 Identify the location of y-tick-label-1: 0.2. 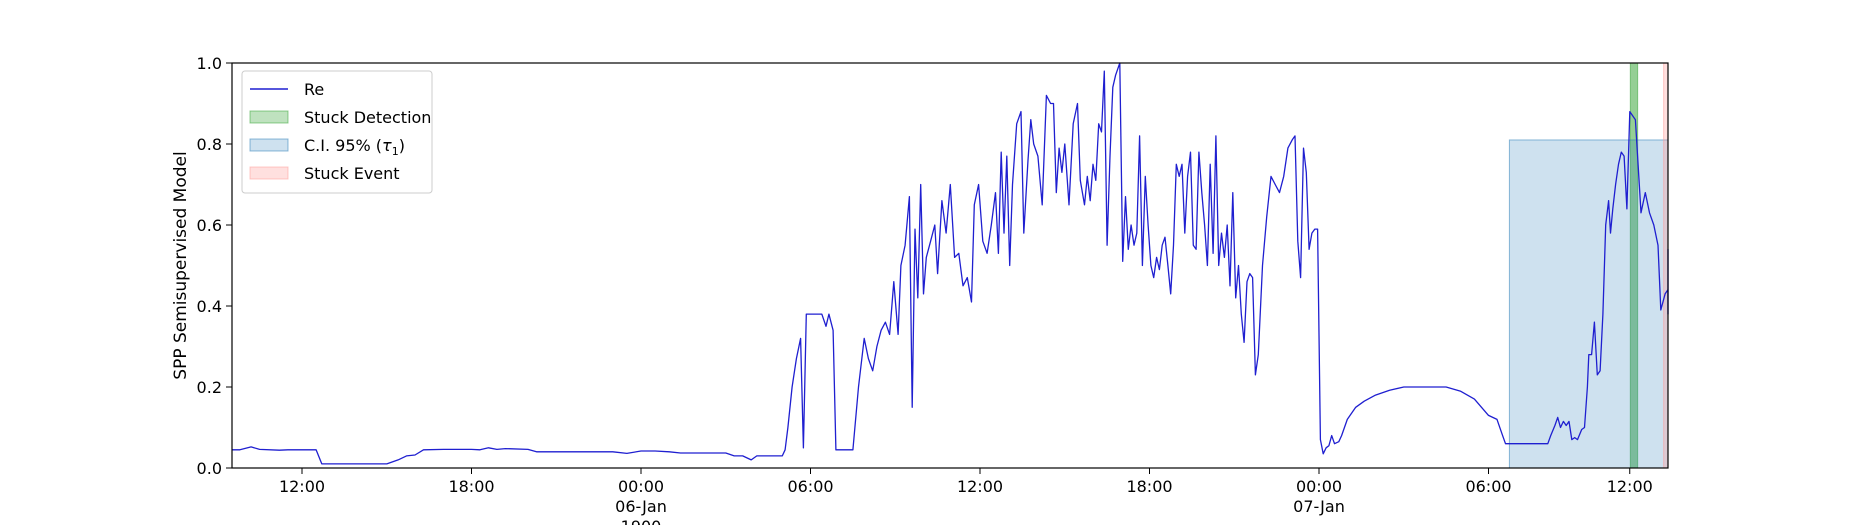
(209, 387).